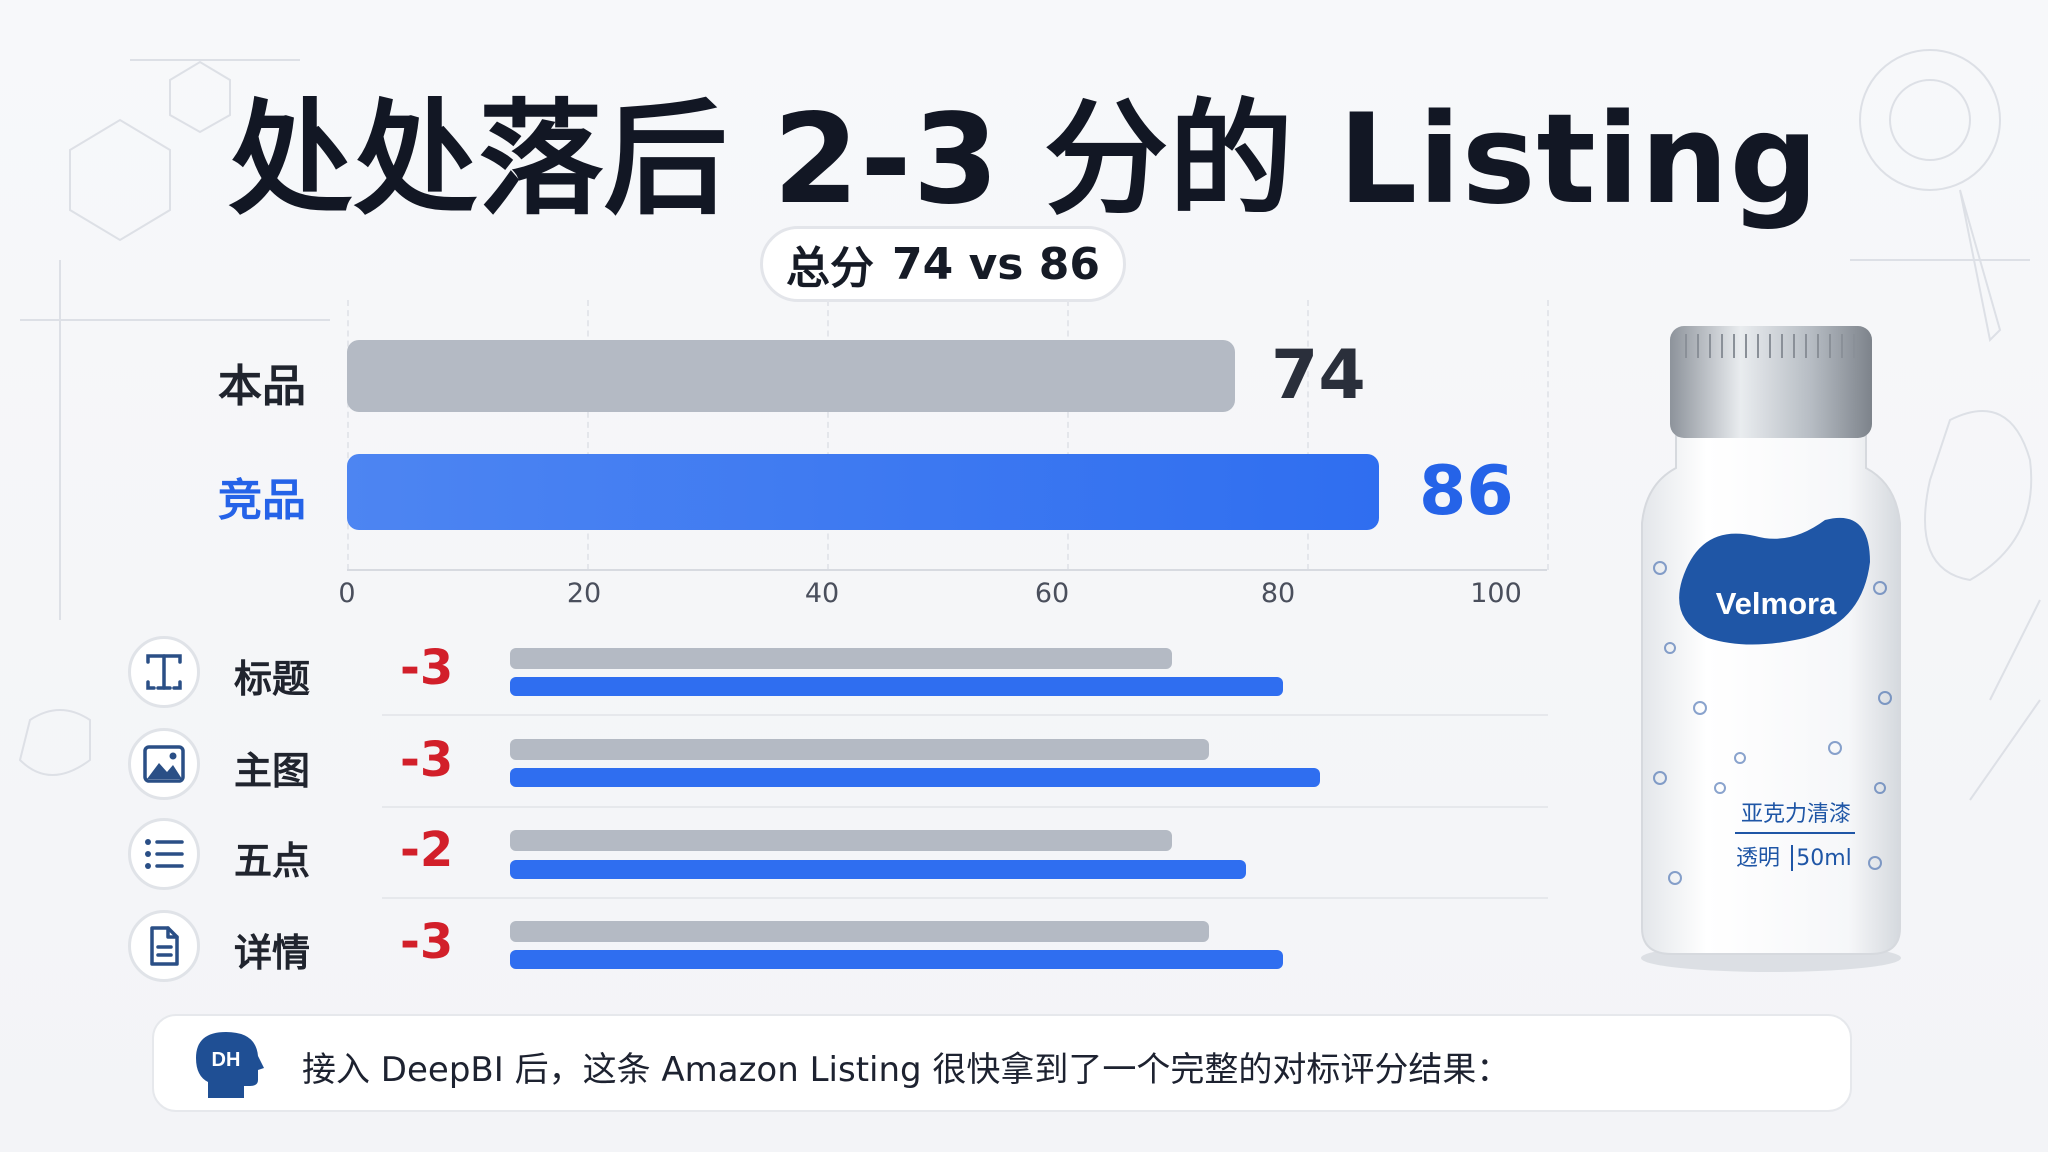  What do you see at coordinates (838, 764) in the screenshot?
I see `sub-score-row-main-image: 主图 -3` at bounding box center [838, 764].